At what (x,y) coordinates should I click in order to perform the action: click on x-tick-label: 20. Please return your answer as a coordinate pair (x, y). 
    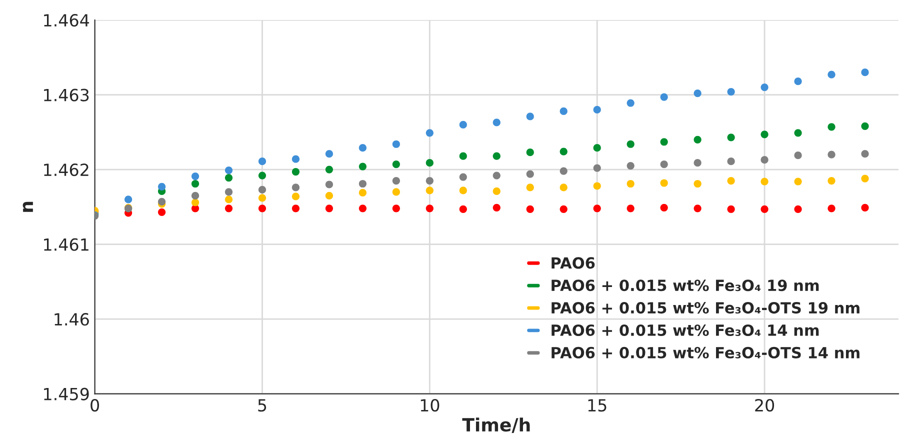
    Looking at the image, I should click on (764, 405).